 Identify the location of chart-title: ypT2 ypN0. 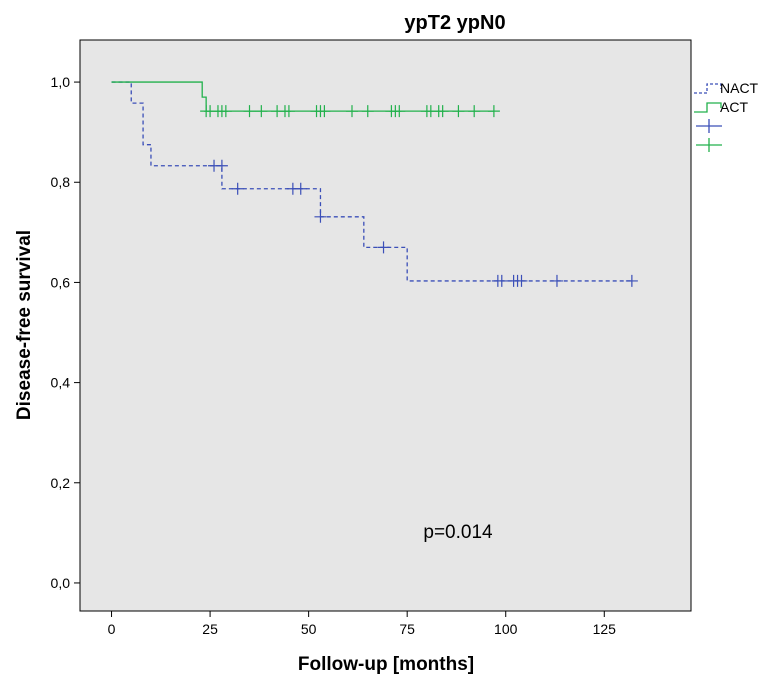
(454, 23).